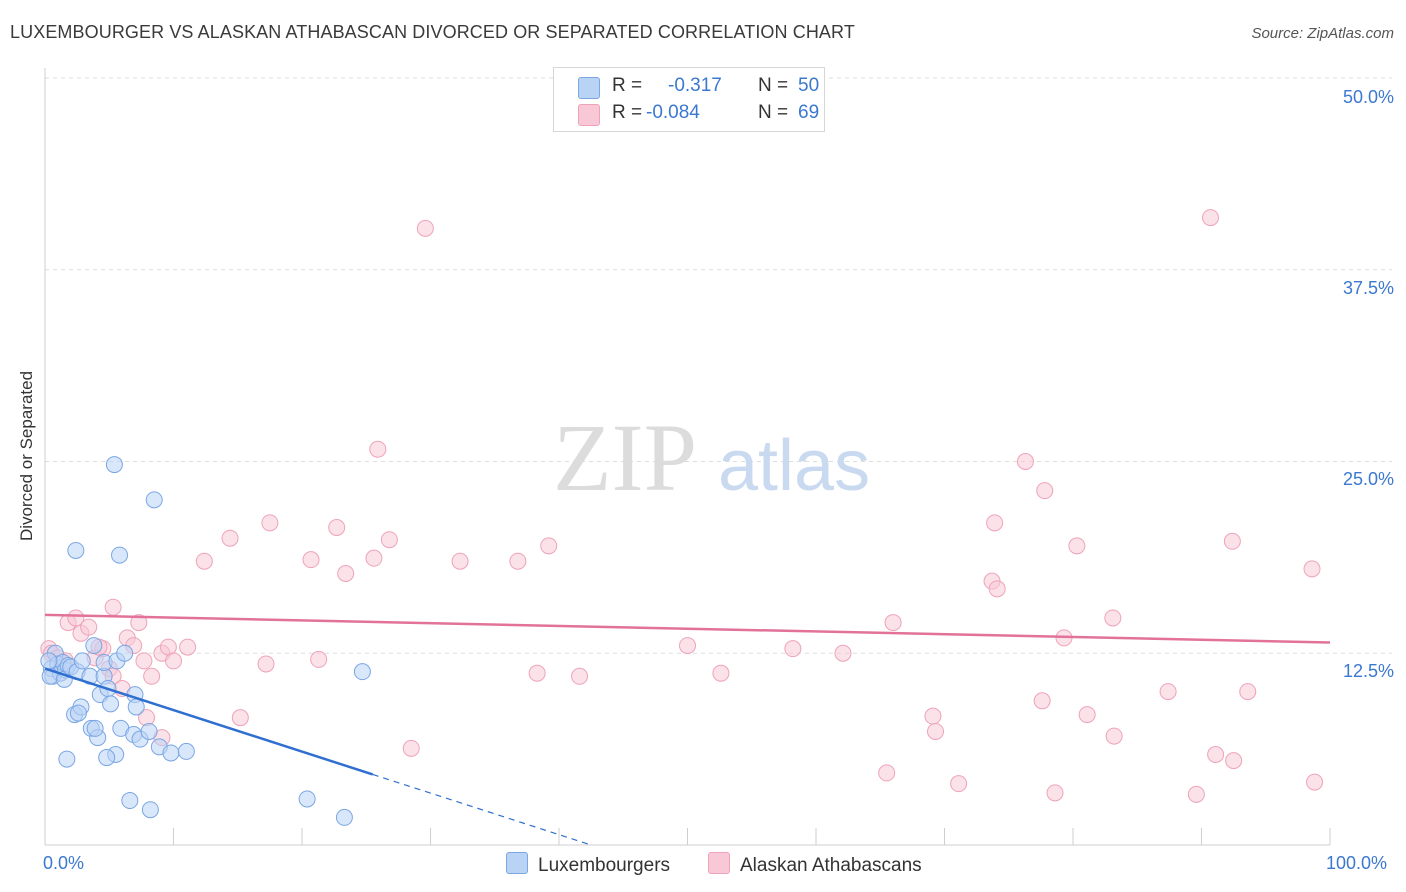  I want to click on luxembourgers-trend-extension, so click(482, 809).